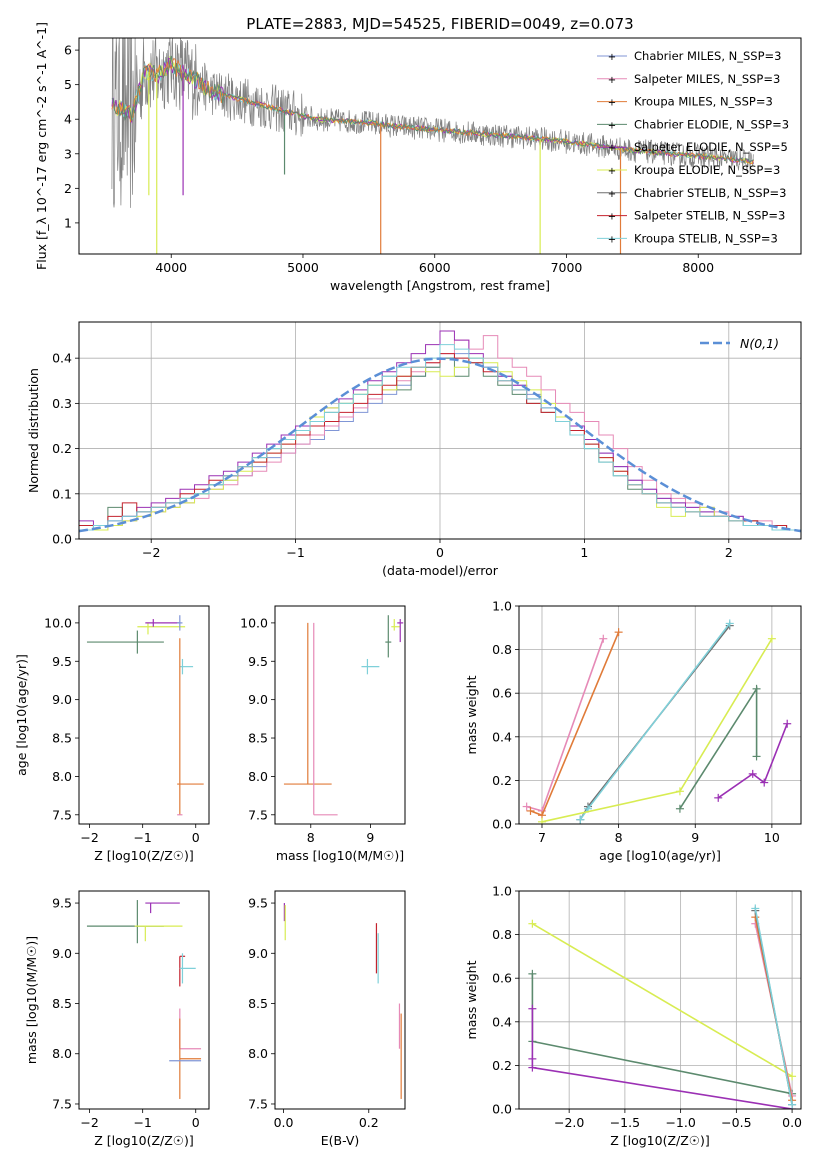 The height and width of the screenshot is (1170, 819). I want to click on y-tick-label: 4, so click(68, 119).